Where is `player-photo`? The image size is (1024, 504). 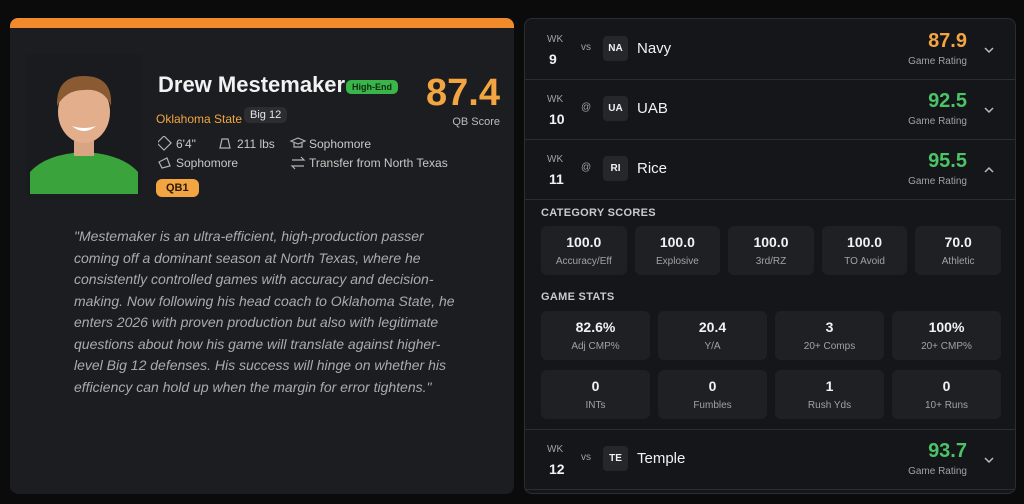
player-photo is located at coordinates (84, 124).